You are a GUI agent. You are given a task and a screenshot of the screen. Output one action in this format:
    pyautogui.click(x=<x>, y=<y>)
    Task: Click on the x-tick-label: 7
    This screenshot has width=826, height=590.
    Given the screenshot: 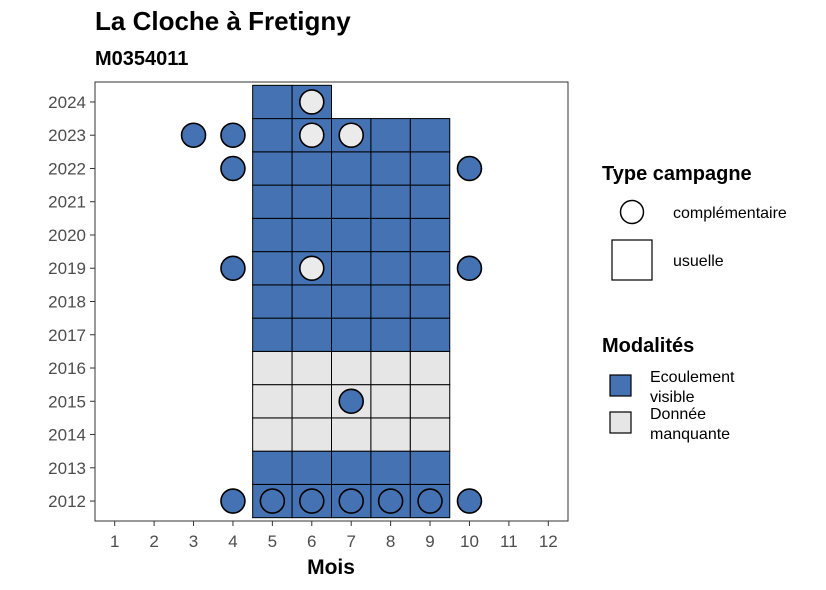 What is the action you would take?
    pyautogui.click(x=350, y=541)
    